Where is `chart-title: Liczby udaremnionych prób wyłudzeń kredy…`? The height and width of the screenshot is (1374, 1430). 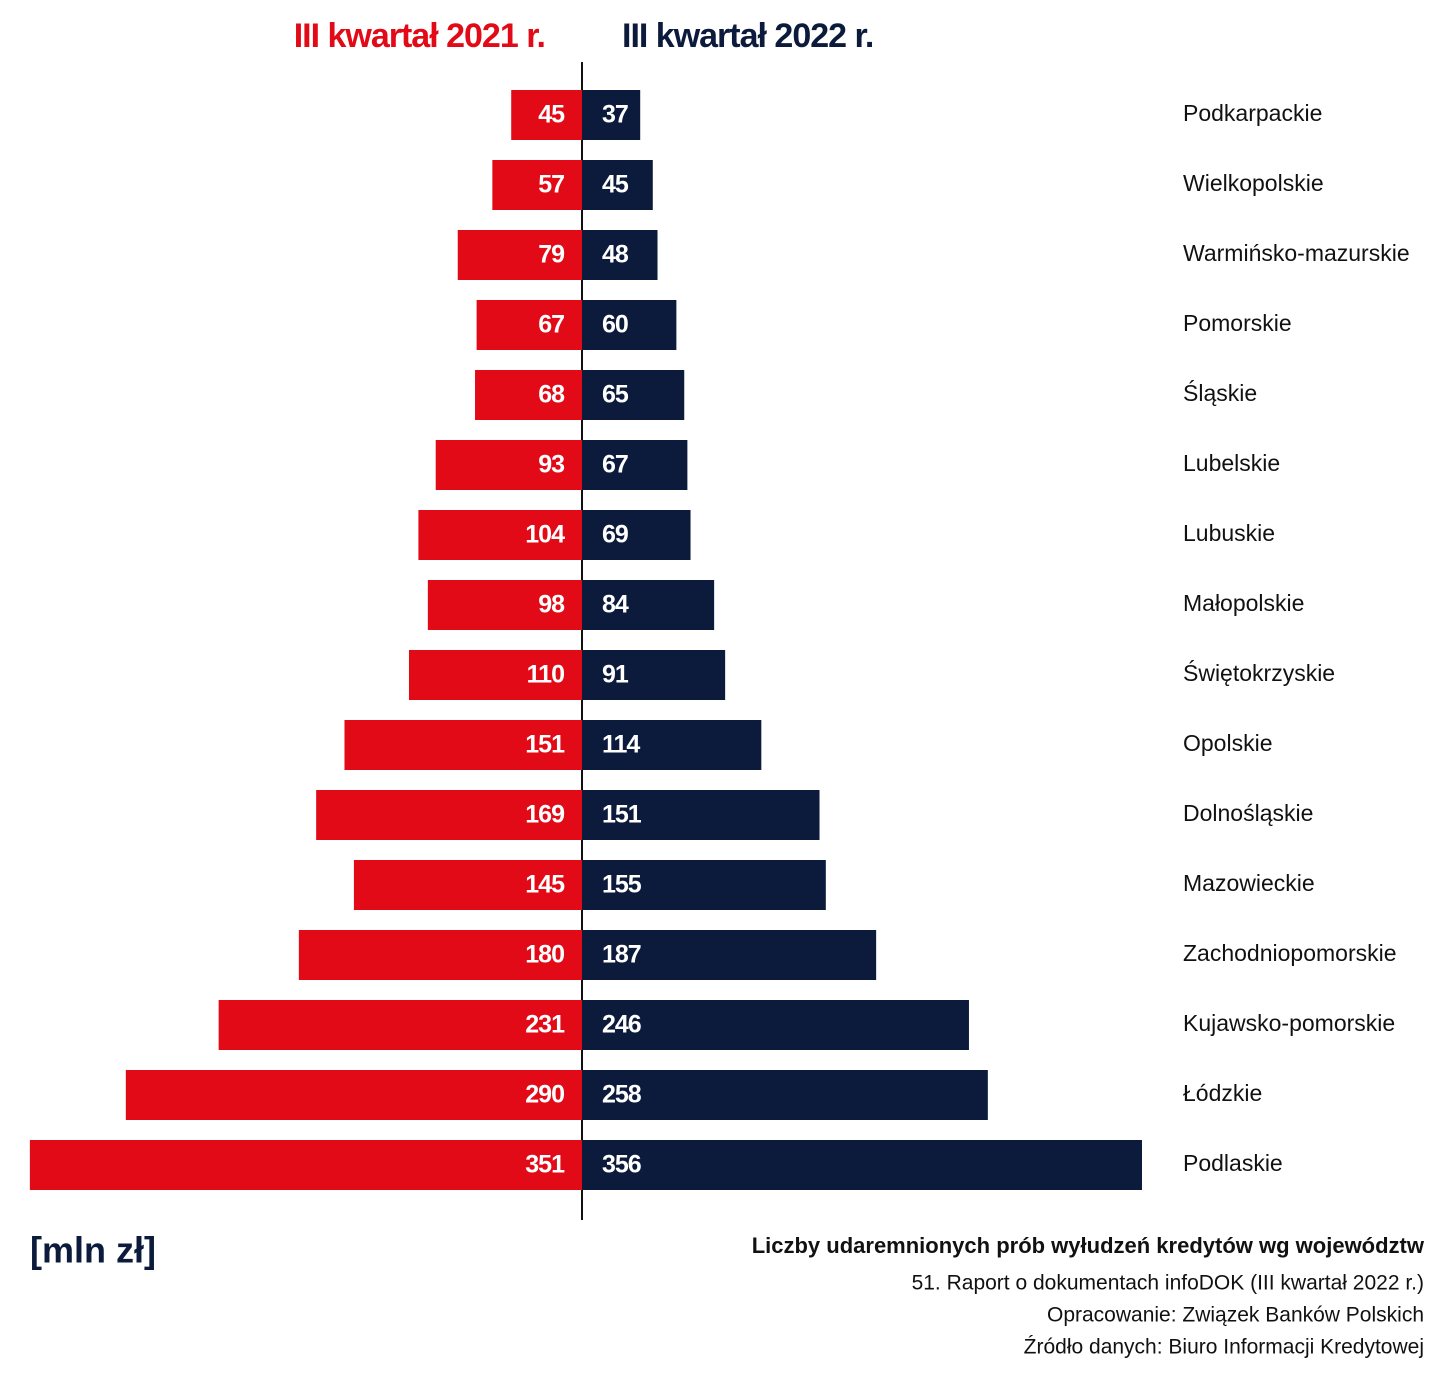
chart-title: Liczby udaremnionych prób wyłudzeń kredy… is located at coordinates (1088, 1245).